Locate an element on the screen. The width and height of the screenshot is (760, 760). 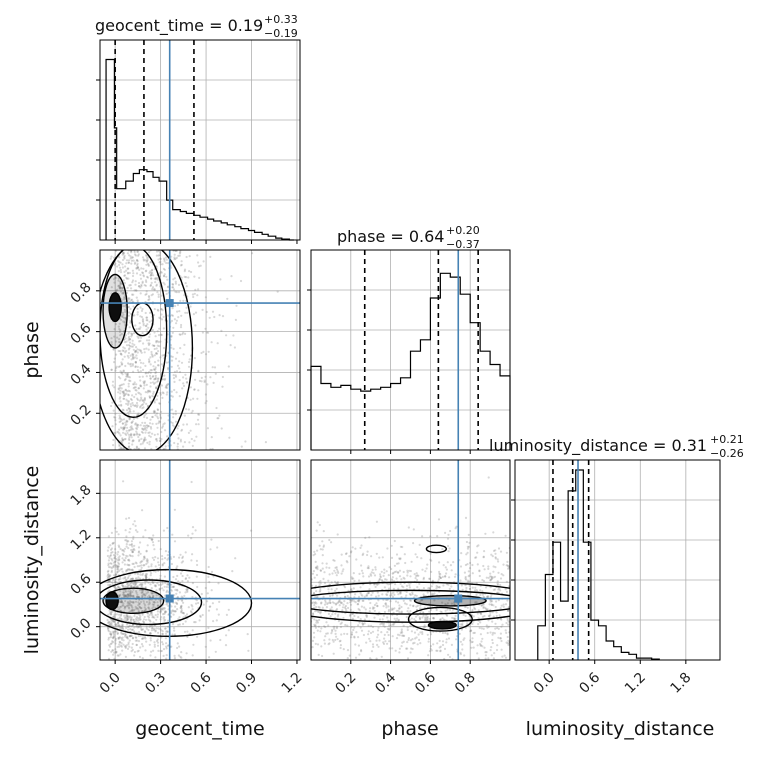
xtick-label-geocent_time-0: 0.0 is located at coordinates (110, 683).